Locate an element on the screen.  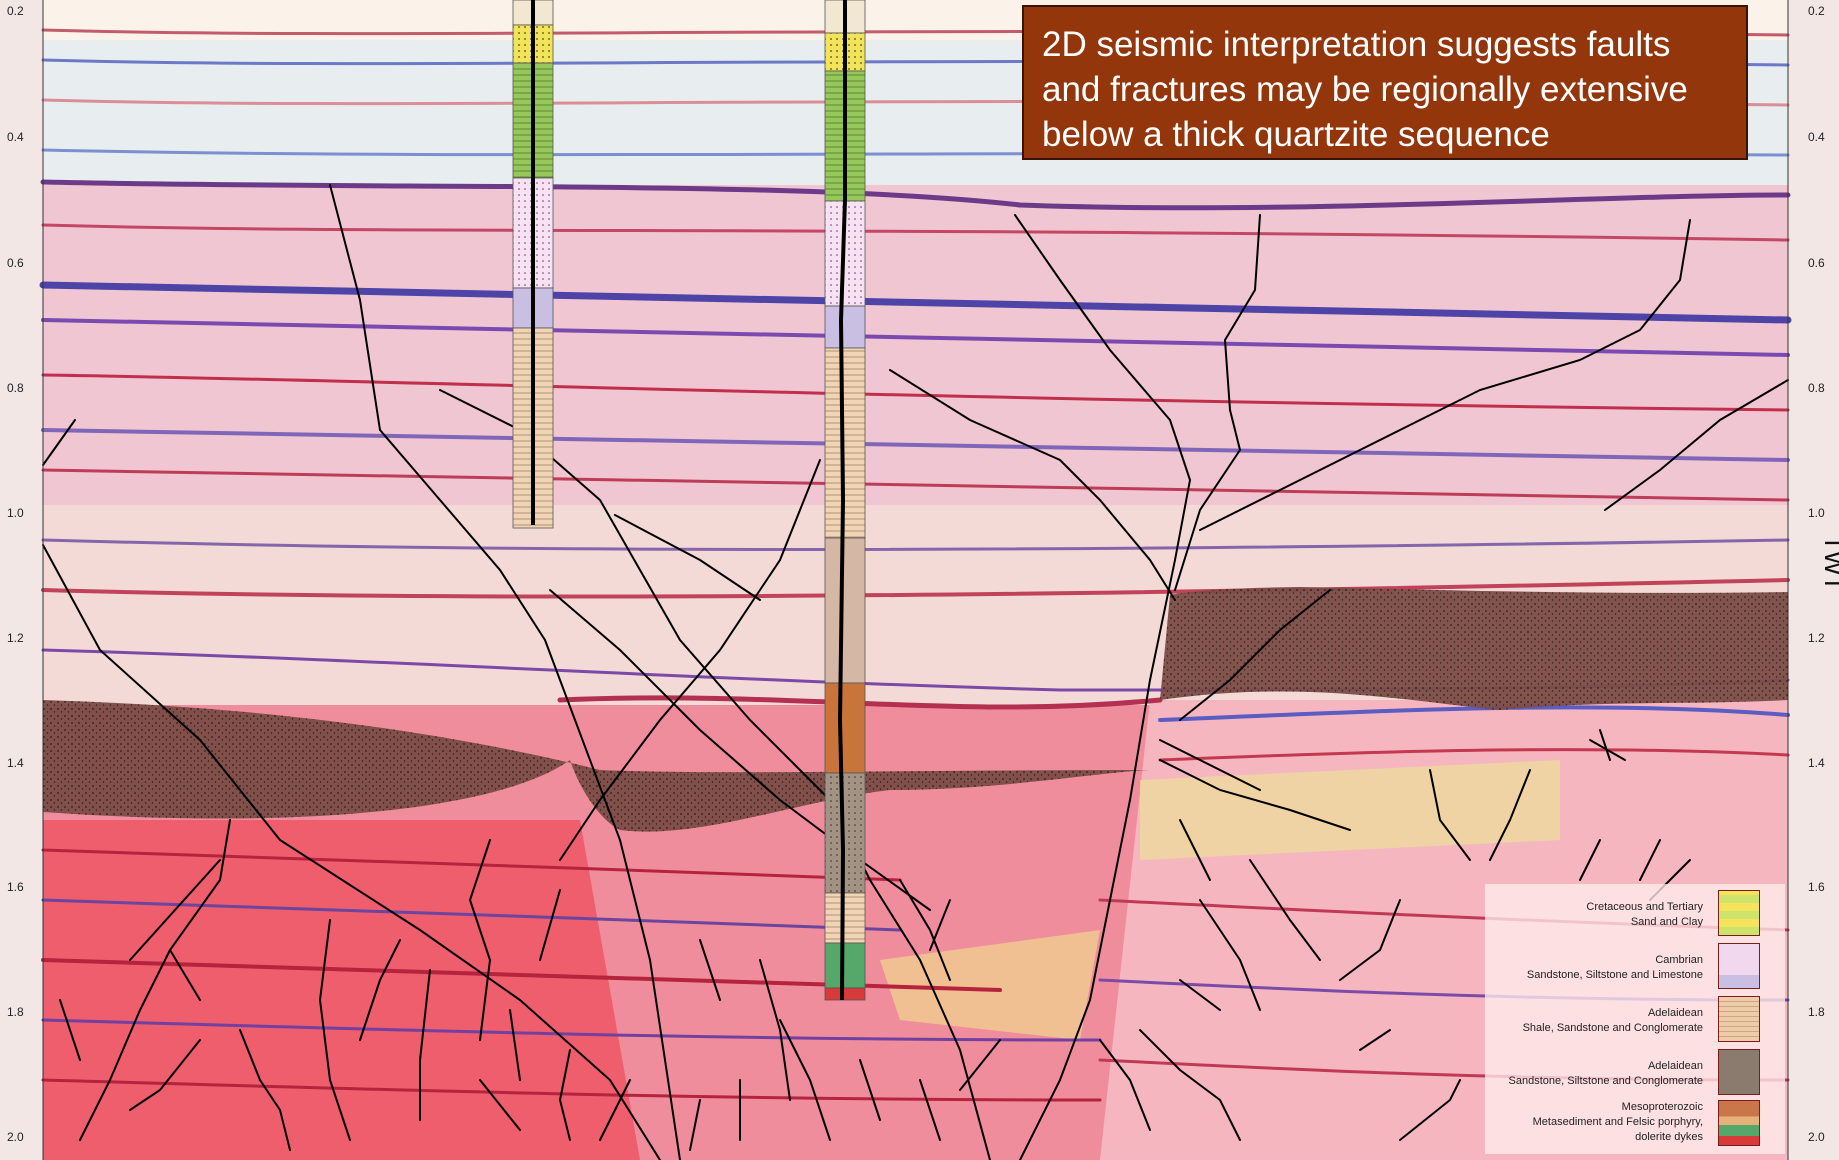
right-tick-label: 1.0 is located at coordinates (1816, 513).